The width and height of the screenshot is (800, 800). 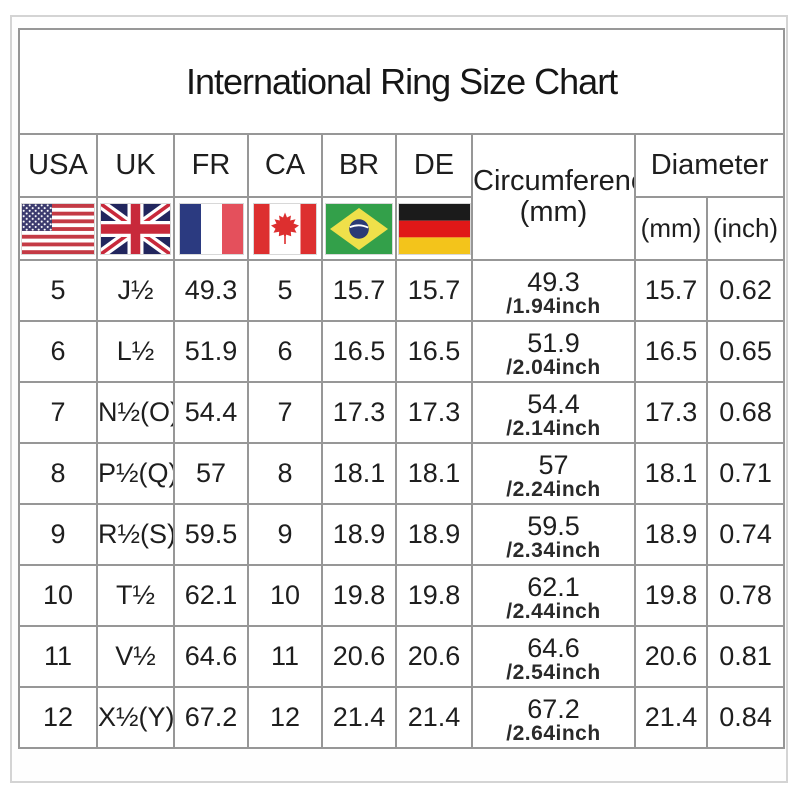 I want to click on cell-usa: 10, so click(x=58, y=595).